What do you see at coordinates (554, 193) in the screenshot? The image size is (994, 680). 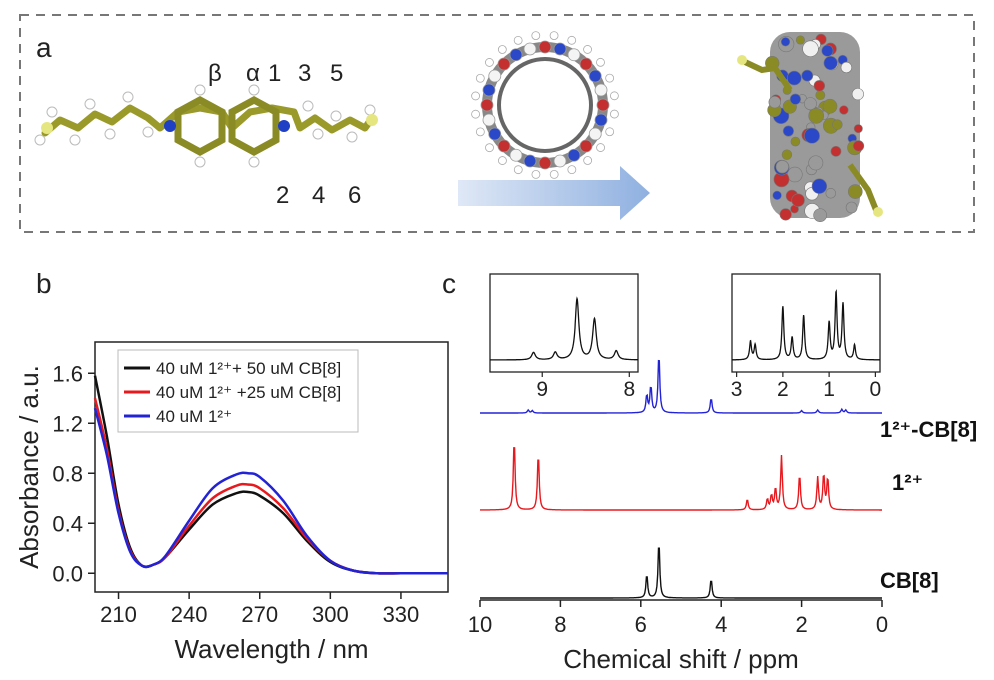 I see `reaction-arrow` at bounding box center [554, 193].